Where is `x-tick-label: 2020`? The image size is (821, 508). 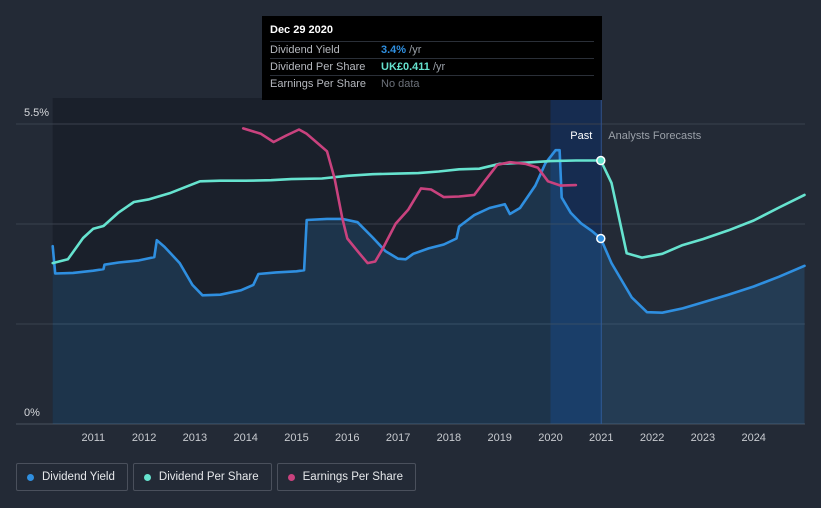 x-tick-label: 2020 is located at coordinates (550, 438).